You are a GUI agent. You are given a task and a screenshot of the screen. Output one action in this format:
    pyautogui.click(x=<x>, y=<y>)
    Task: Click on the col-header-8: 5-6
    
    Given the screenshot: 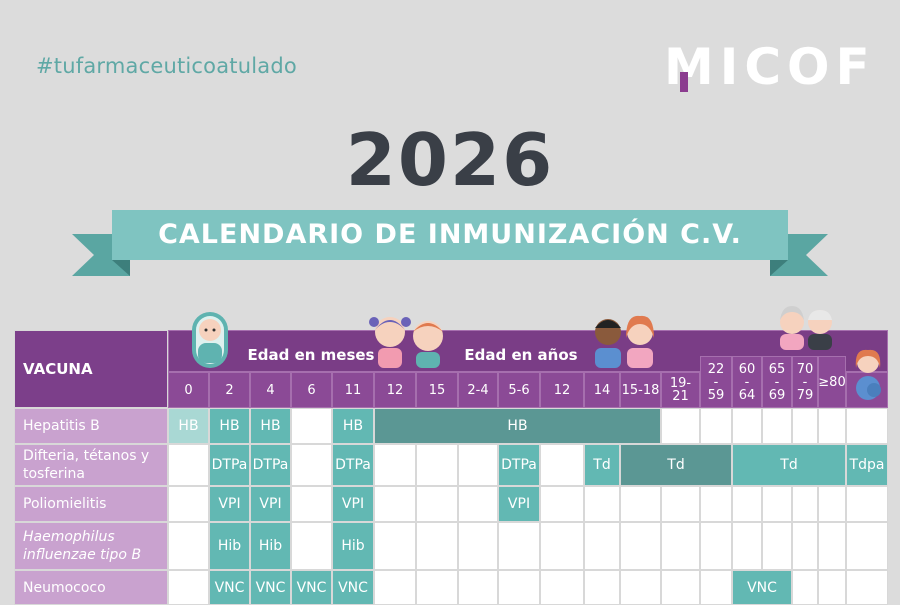 What is the action you would take?
    pyautogui.click(x=519, y=390)
    